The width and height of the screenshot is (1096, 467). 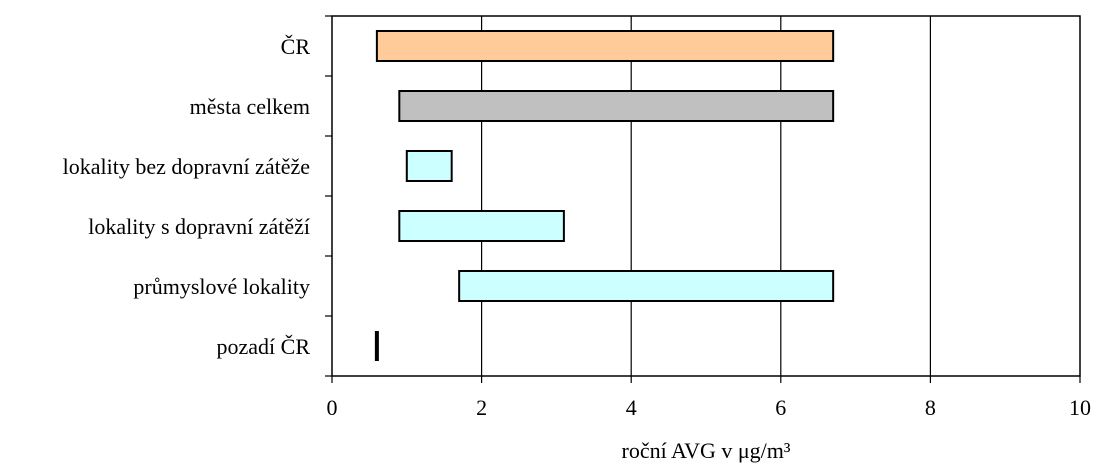 I want to click on category-label-1: města celkem, so click(x=250, y=106).